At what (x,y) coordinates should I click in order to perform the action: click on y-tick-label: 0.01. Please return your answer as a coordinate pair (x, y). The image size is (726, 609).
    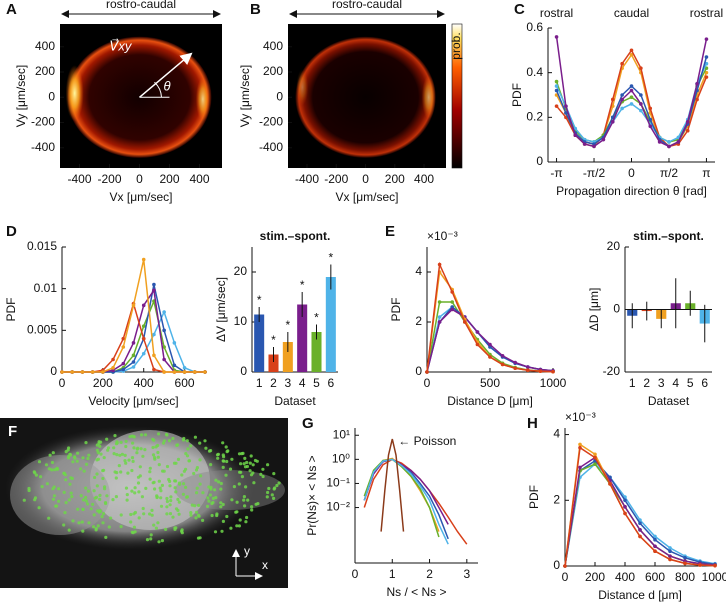
    Looking at the image, I should click on (46, 288).